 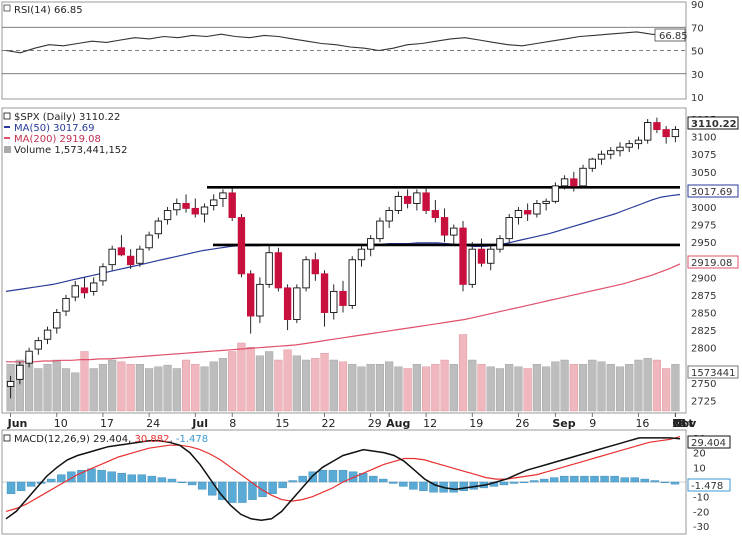 What do you see at coordinates (7, 116) in the screenshot?
I see `spx-legend-swatch` at bounding box center [7, 116].